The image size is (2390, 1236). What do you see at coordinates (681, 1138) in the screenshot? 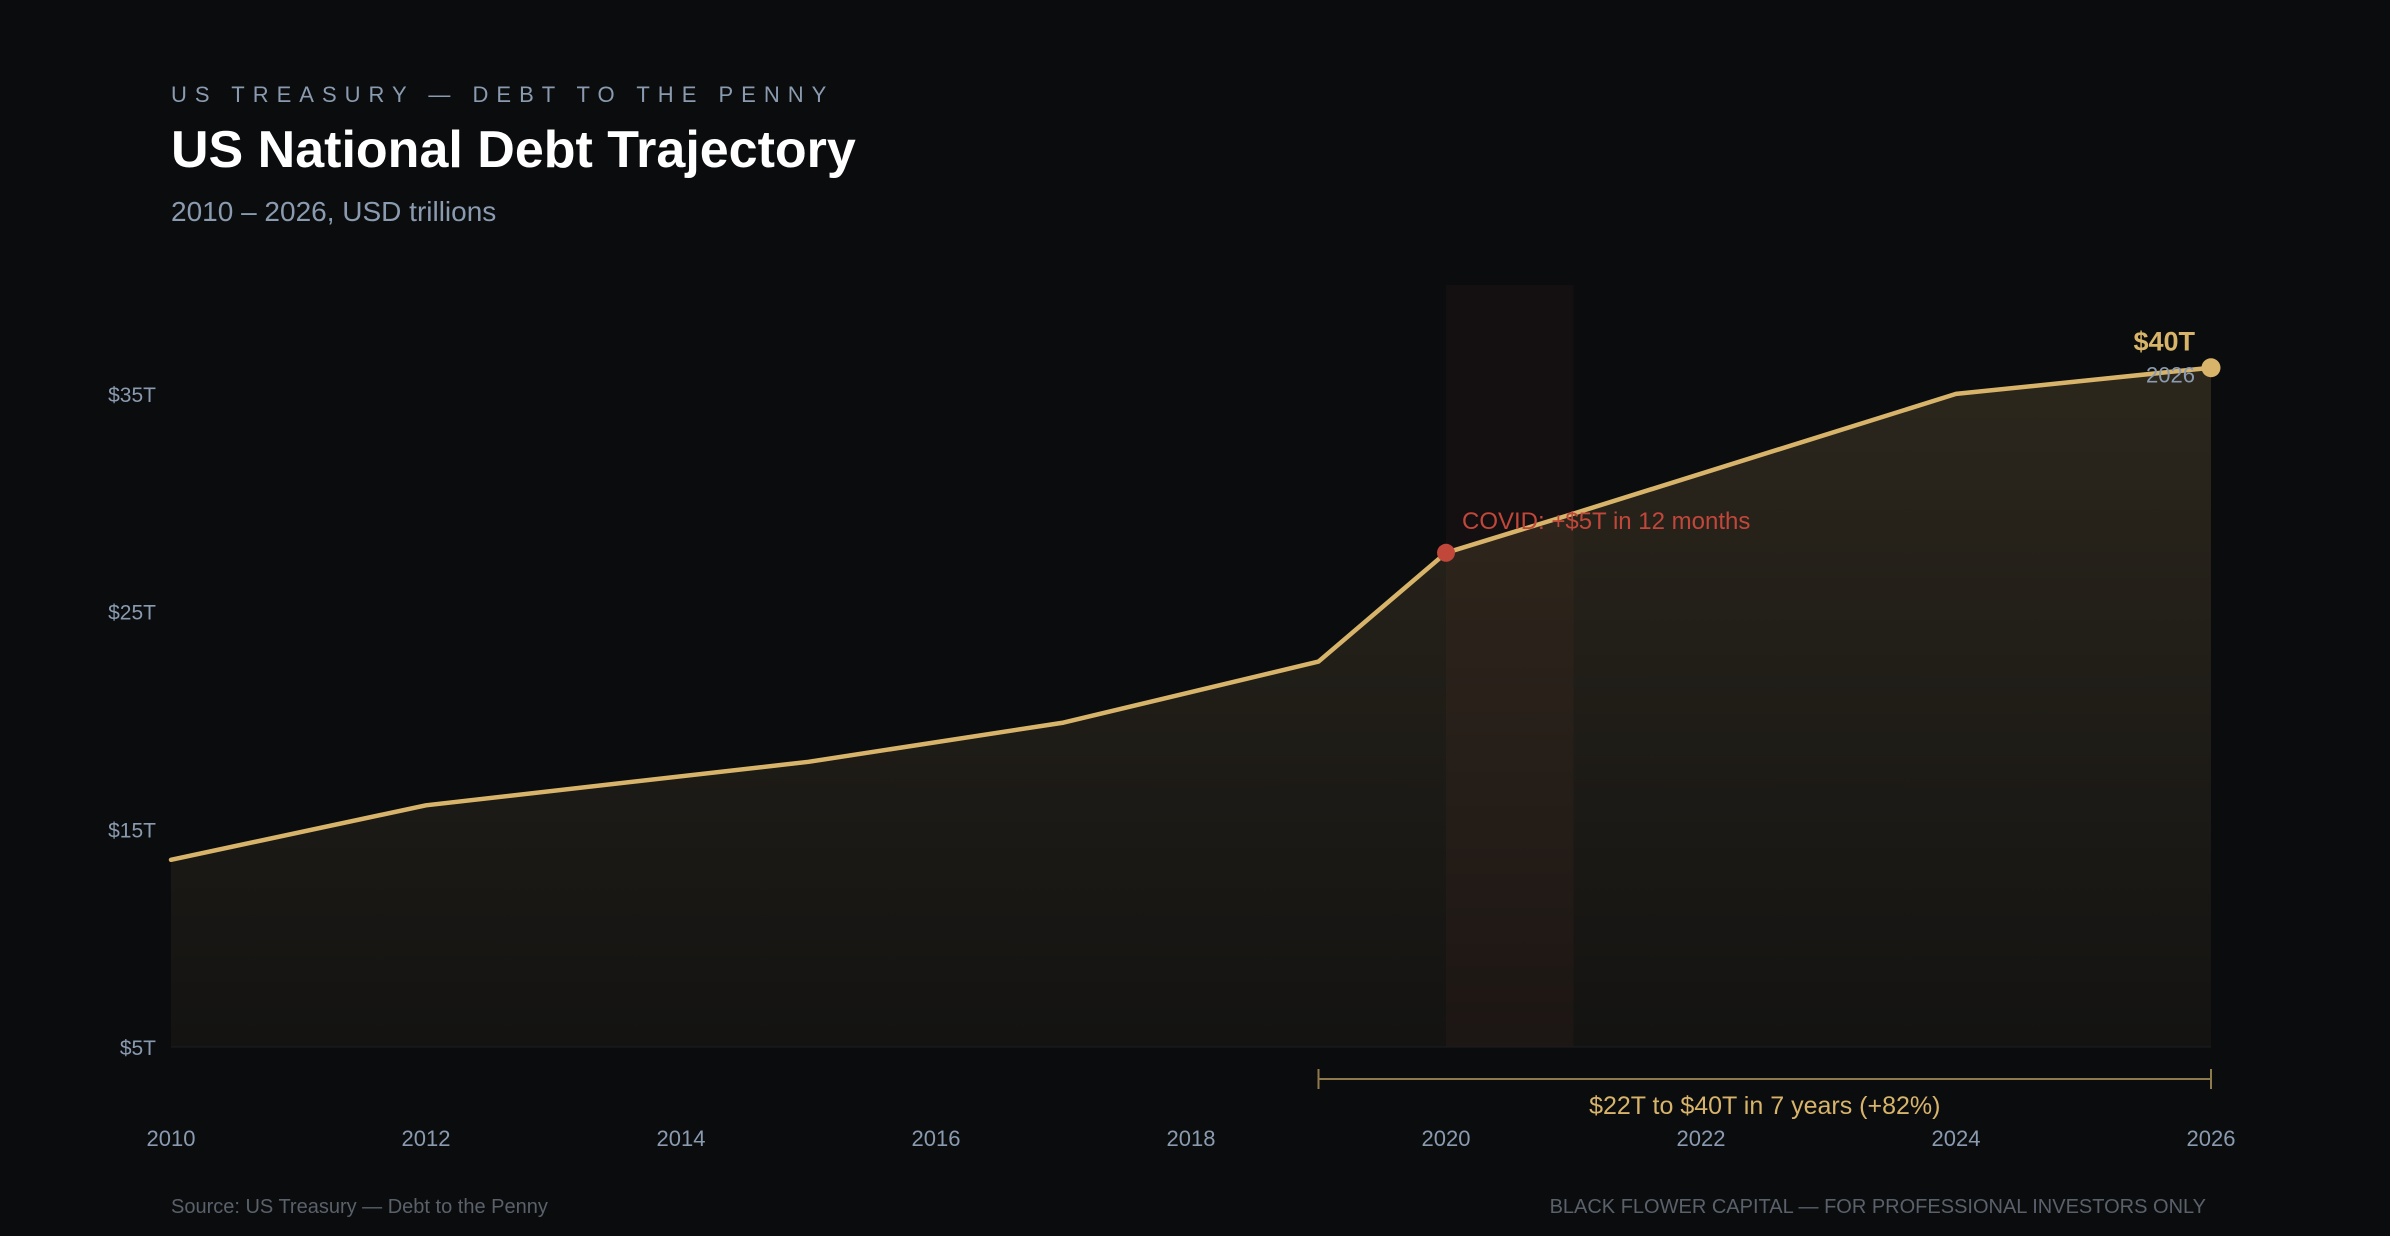
I see `x-tick-label: 2014` at bounding box center [681, 1138].